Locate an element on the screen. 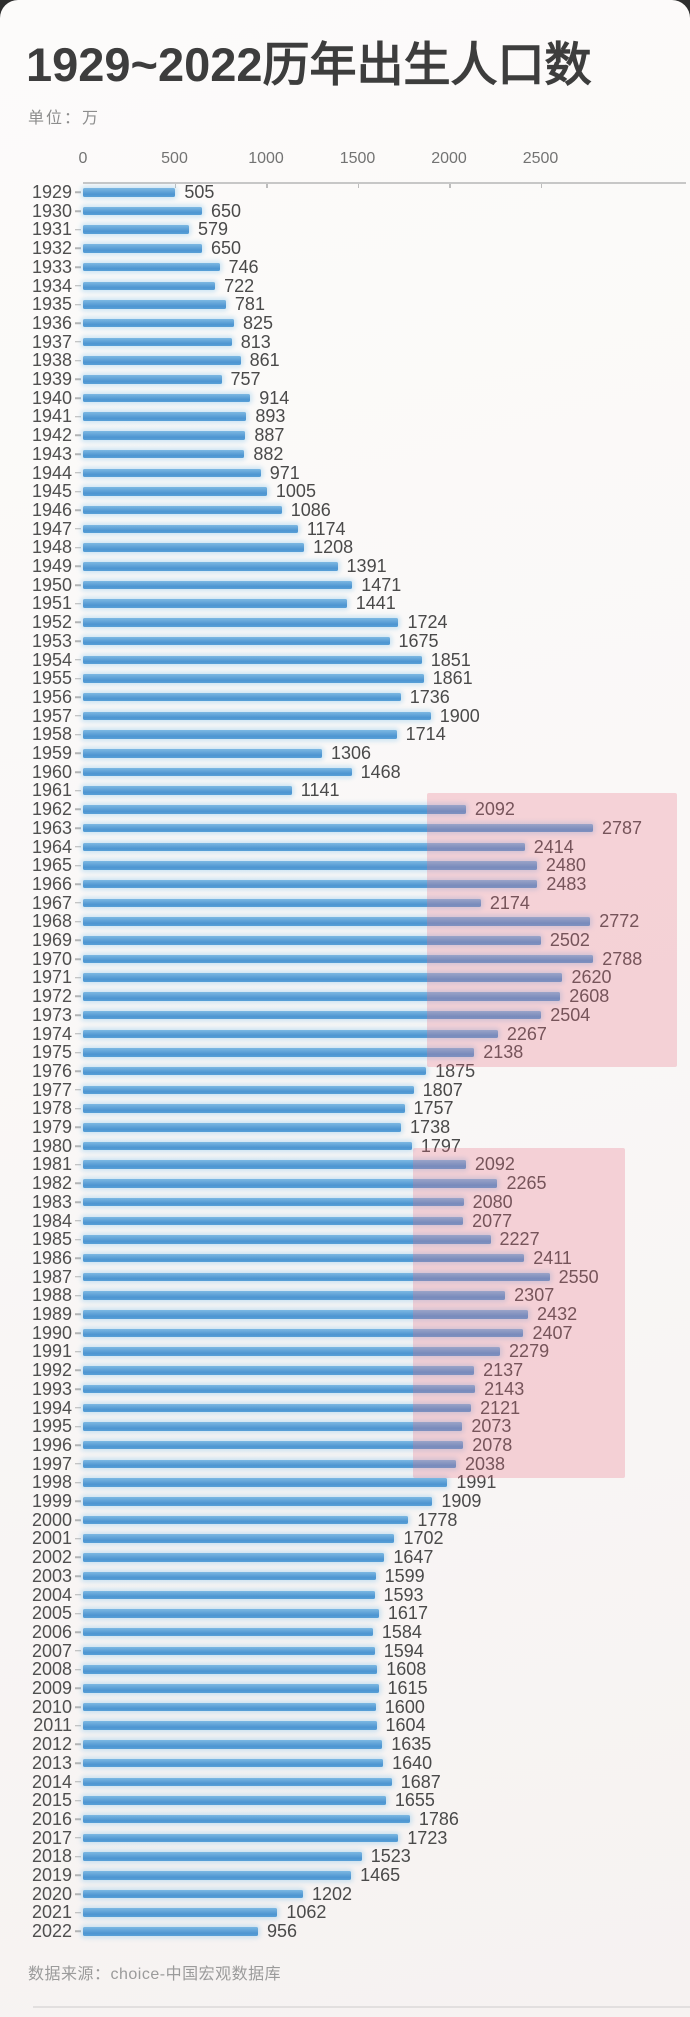 This screenshot has width=690, height=2017. year-label: 2001 is located at coordinates (51, 1538).